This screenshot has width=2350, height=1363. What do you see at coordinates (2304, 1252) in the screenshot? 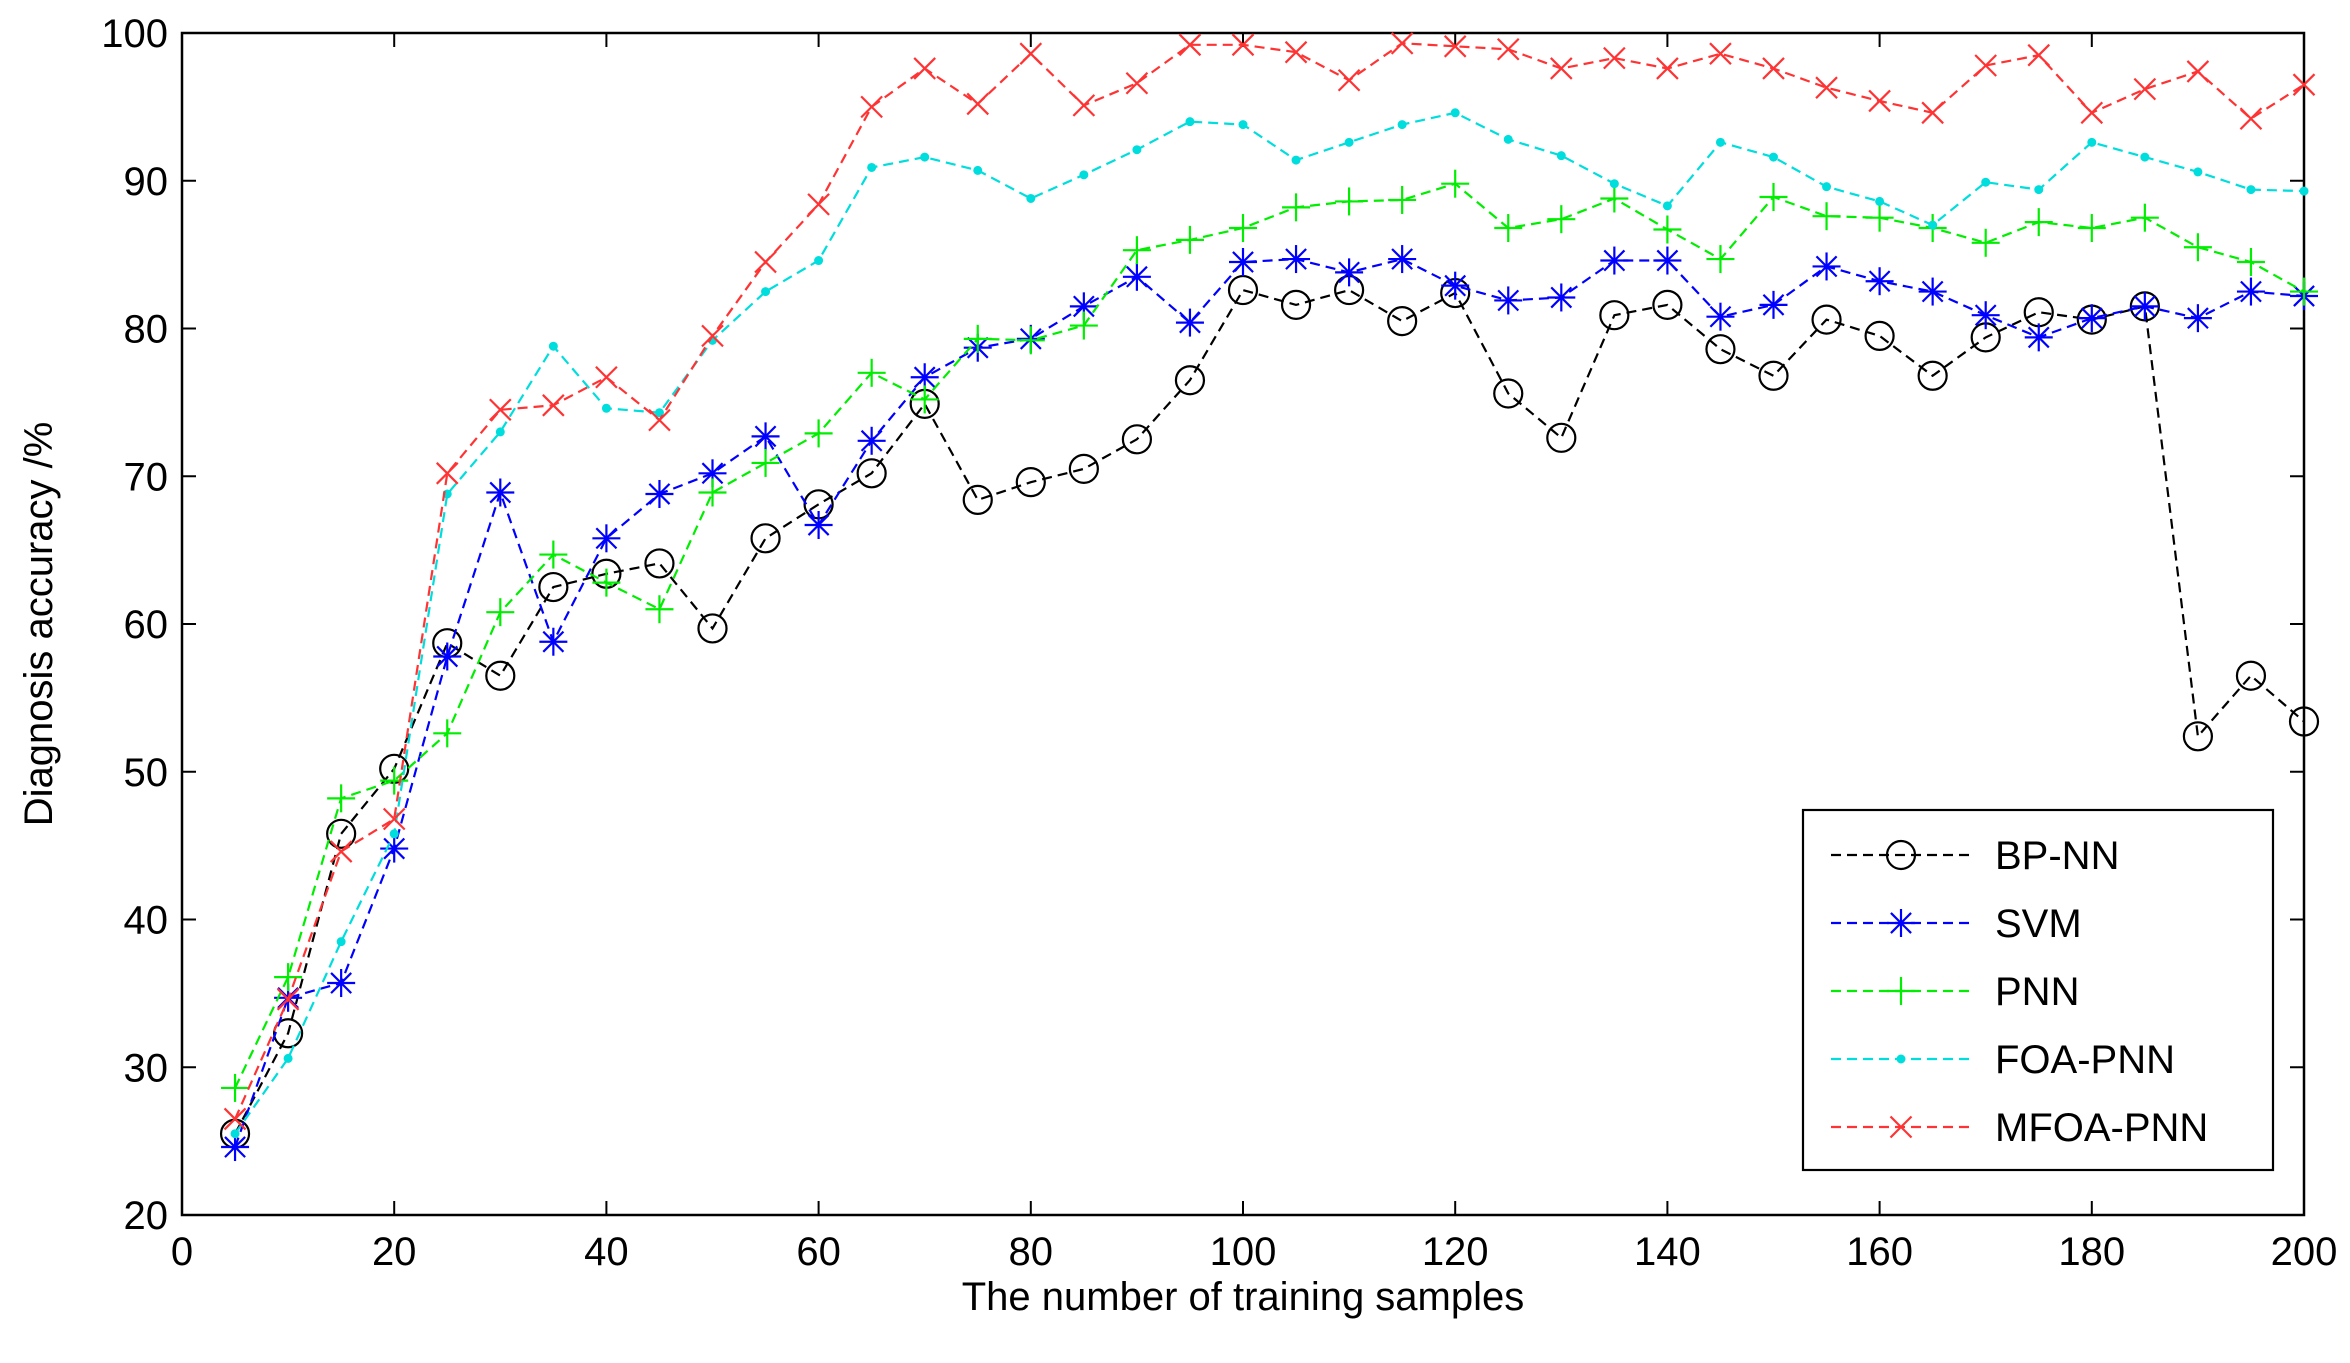
I see `x-tick-label: 200` at bounding box center [2304, 1252].